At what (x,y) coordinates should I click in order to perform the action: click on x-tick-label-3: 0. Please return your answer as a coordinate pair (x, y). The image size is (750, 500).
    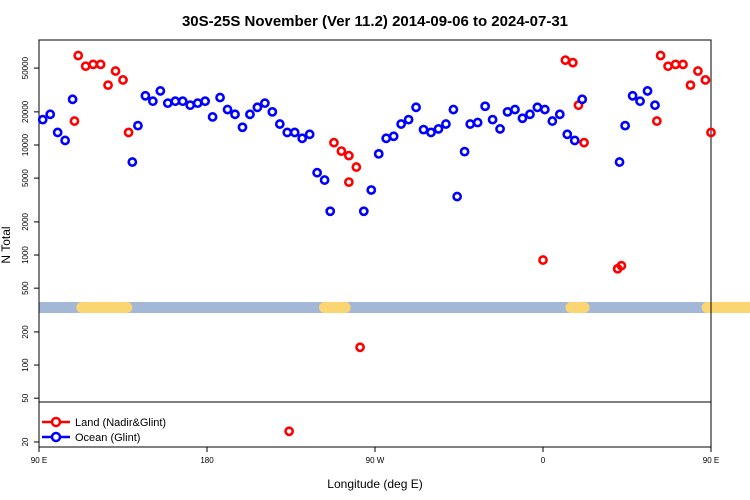
    Looking at the image, I should click on (543, 460).